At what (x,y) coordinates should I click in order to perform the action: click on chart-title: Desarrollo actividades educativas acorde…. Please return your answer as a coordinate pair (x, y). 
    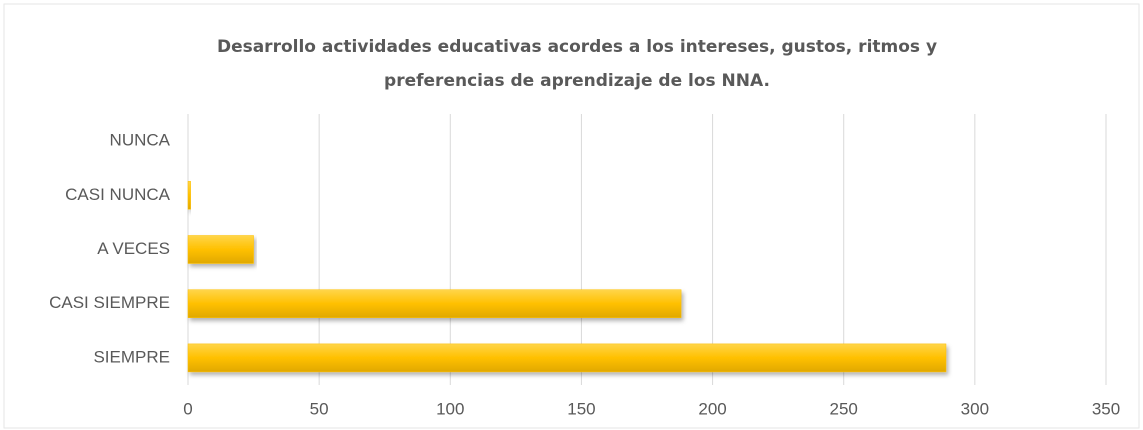
    Looking at the image, I should click on (577, 64).